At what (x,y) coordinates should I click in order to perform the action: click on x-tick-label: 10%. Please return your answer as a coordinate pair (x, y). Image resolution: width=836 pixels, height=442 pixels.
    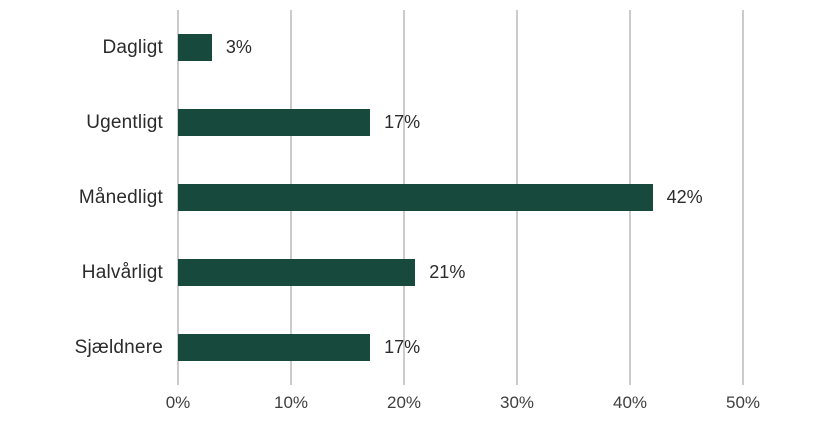
    Looking at the image, I should click on (291, 402).